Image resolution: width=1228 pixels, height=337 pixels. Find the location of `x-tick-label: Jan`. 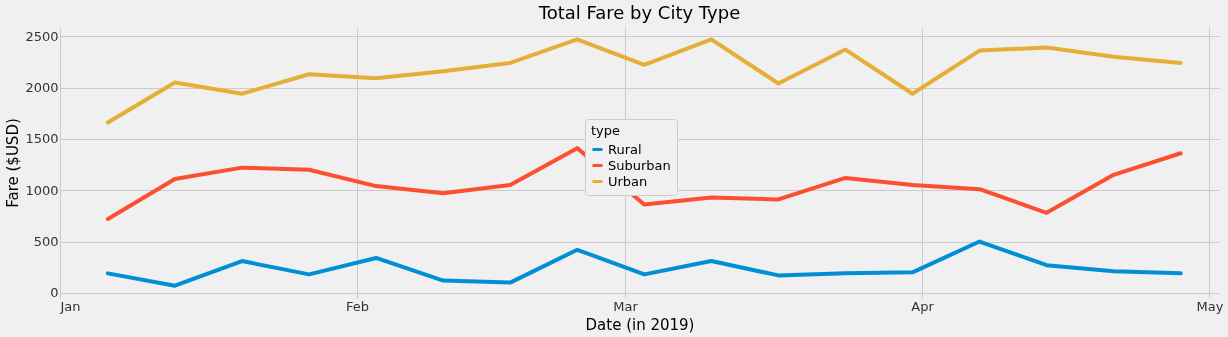

x-tick-label: Jan is located at coordinates (70, 306).